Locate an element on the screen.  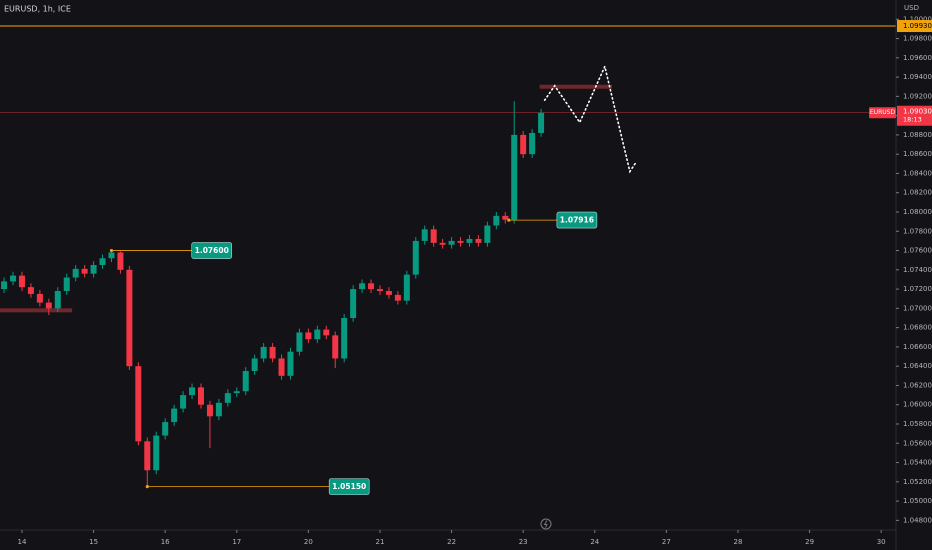
y-tick-label: 1.05800 is located at coordinates (917, 424).